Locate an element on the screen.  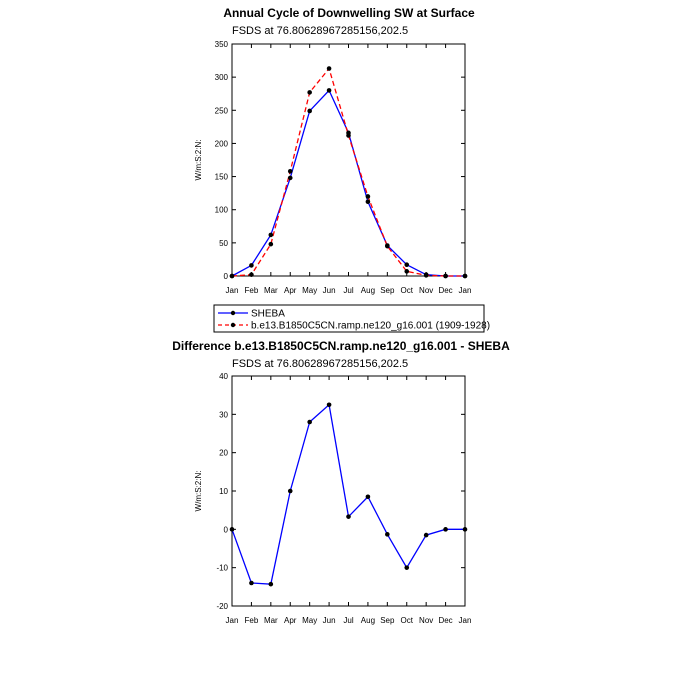
y-tick-label: 100 is located at coordinates (222, 210).